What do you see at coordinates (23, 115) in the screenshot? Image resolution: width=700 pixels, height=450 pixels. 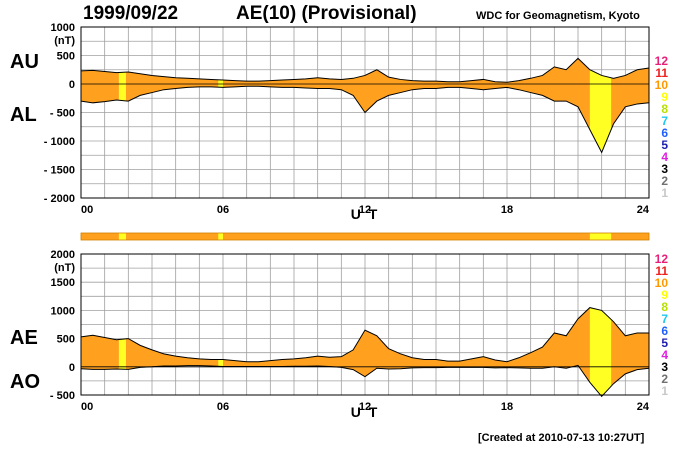 I see `al-label: AL` at bounding box center [23, 115].